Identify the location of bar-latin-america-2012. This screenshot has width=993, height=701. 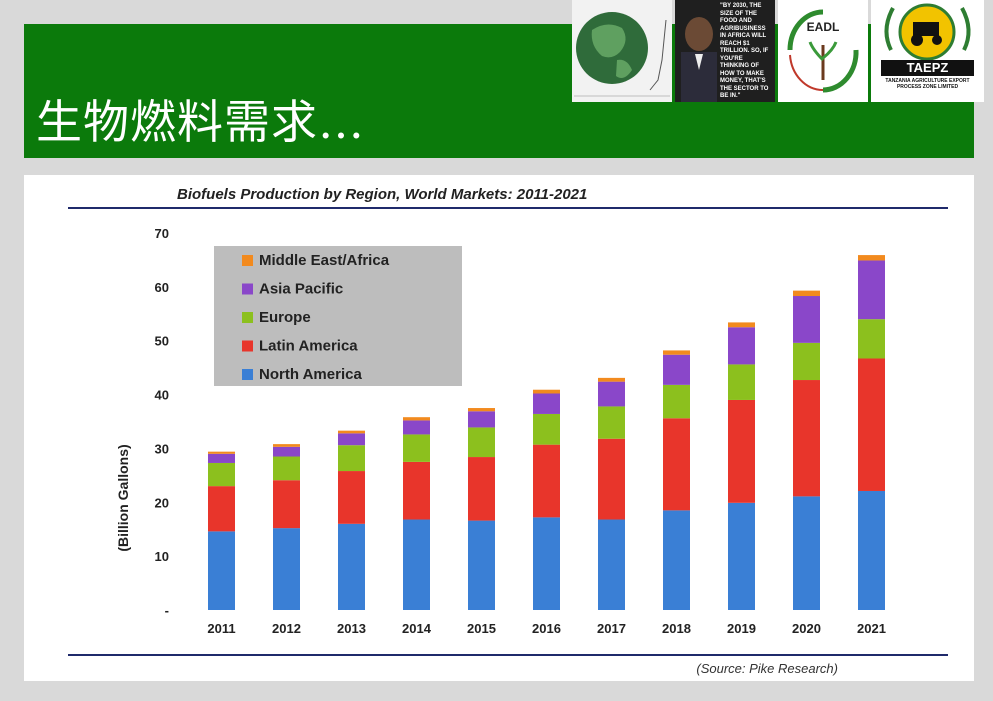
(286, 504).